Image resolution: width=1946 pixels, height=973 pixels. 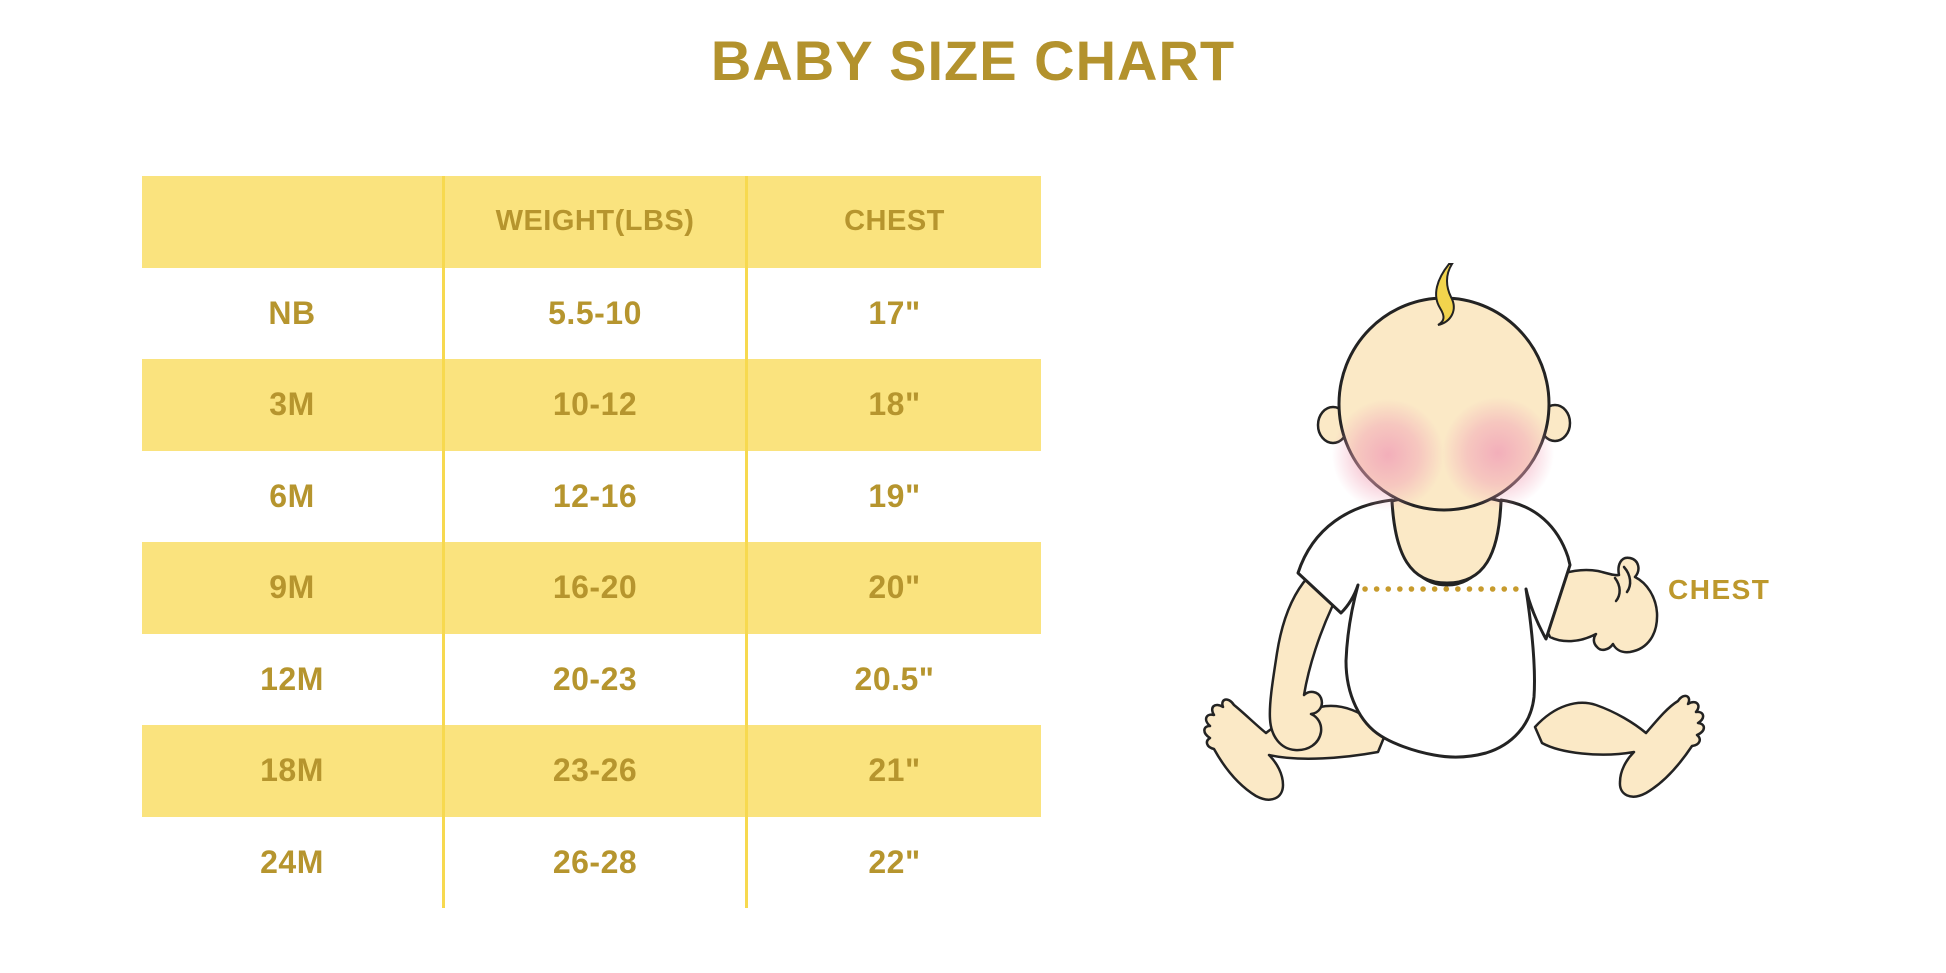 I want to click on cell-size: 9M, so click(x=293, y=588).